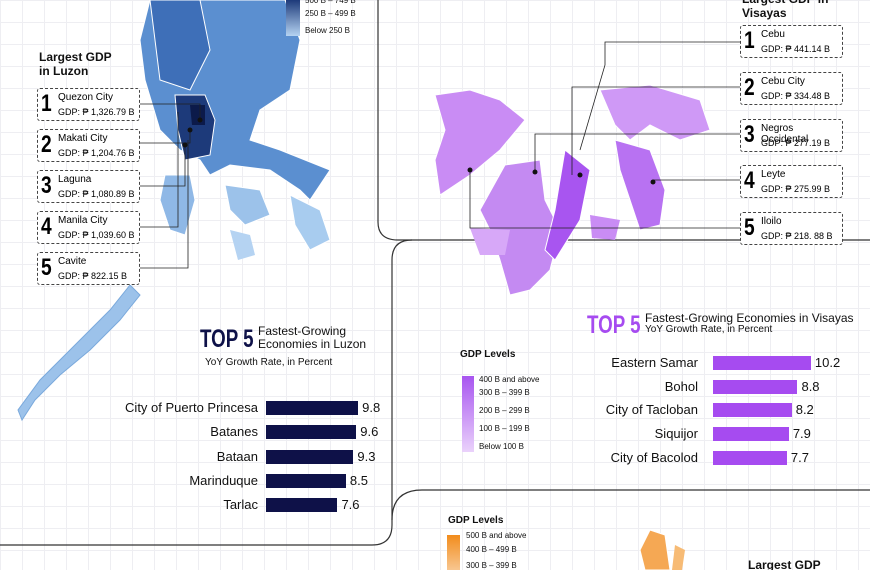 The image size is (870, 570). Describe the element at coordinates (371, 407) in the screenshot. I see `value-label: 9.8` at that location.